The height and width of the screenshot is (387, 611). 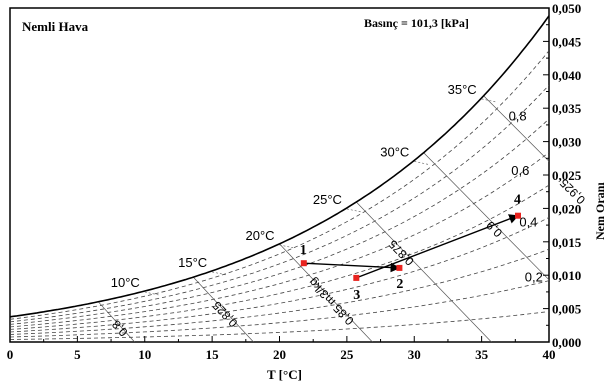 What do you see at coordinates (192, 262) in the screenshot?
I see `temperature-label: 15°C` at bounding box center [192, 262].